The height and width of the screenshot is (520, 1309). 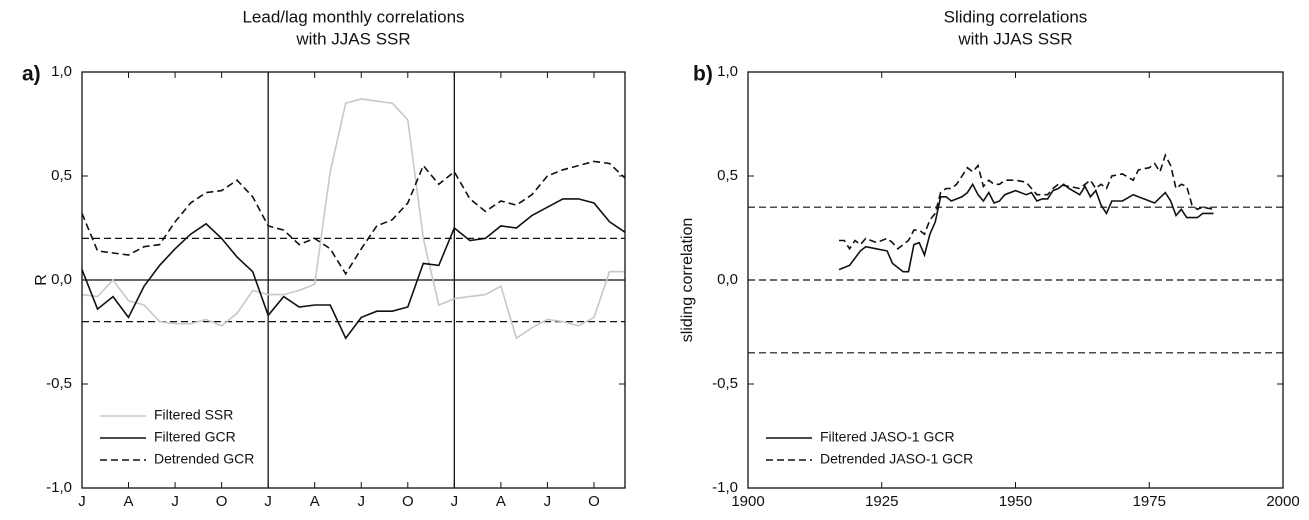 What do you see at coordinates (31, 74) in the screenshot?
I see `panel-label: a)` at bounding box center [31, 74].